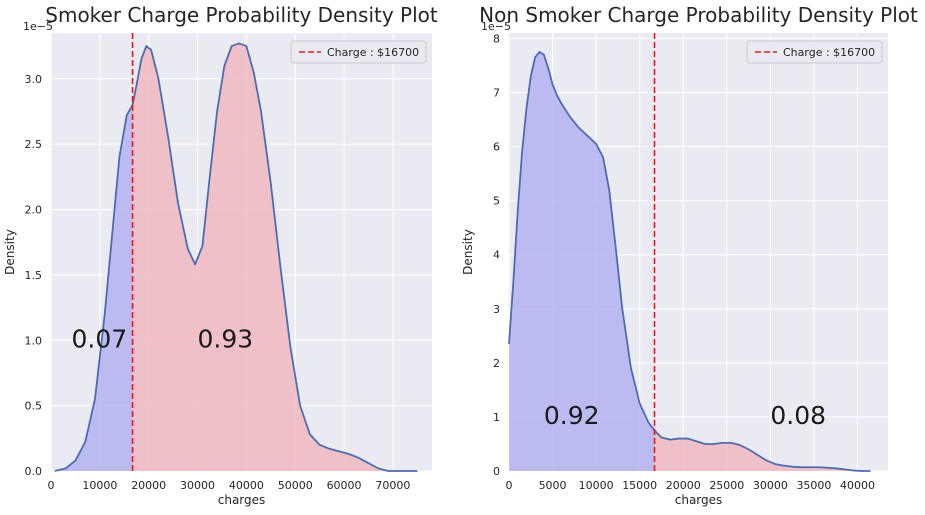  What do you see at coordinates (34, 275) in the screenshot?
I see `y-tick-label: 1.5` at bounding box center [34, 275].